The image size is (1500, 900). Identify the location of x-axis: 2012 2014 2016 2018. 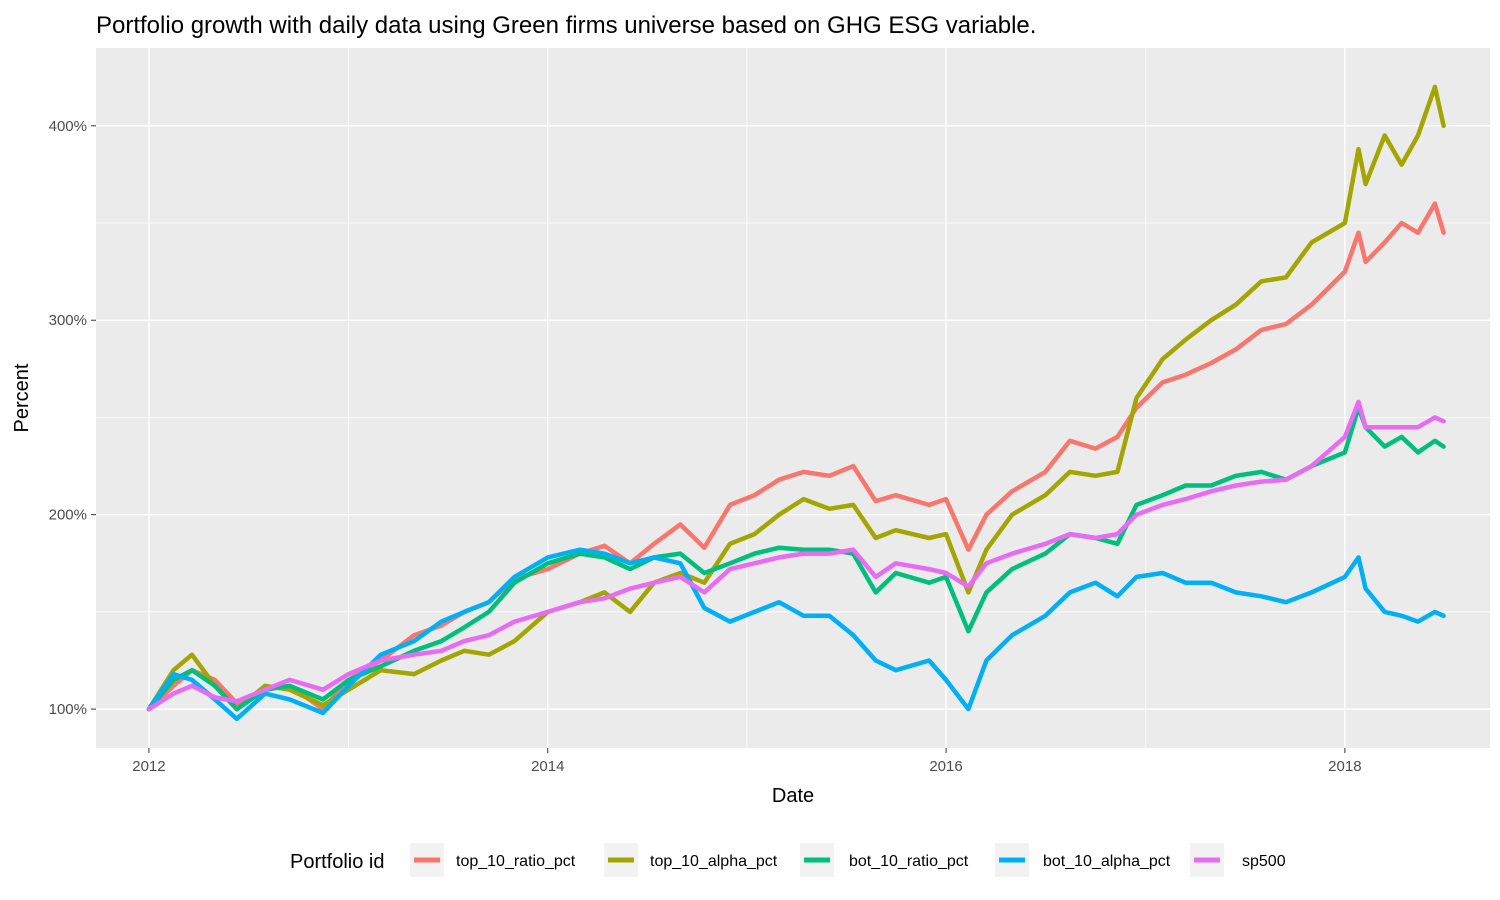
(747, 761).